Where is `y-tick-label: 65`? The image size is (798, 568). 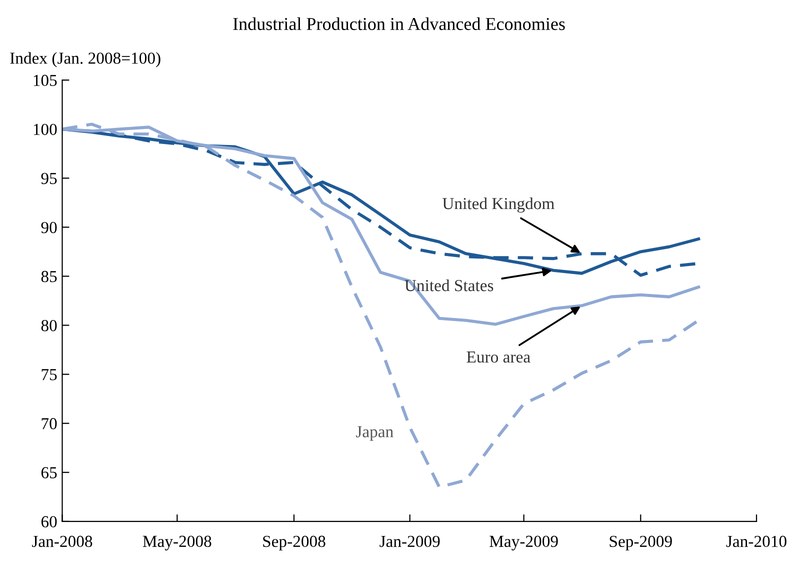
y-tick-label: 65 is located at coordinates (49, 472).